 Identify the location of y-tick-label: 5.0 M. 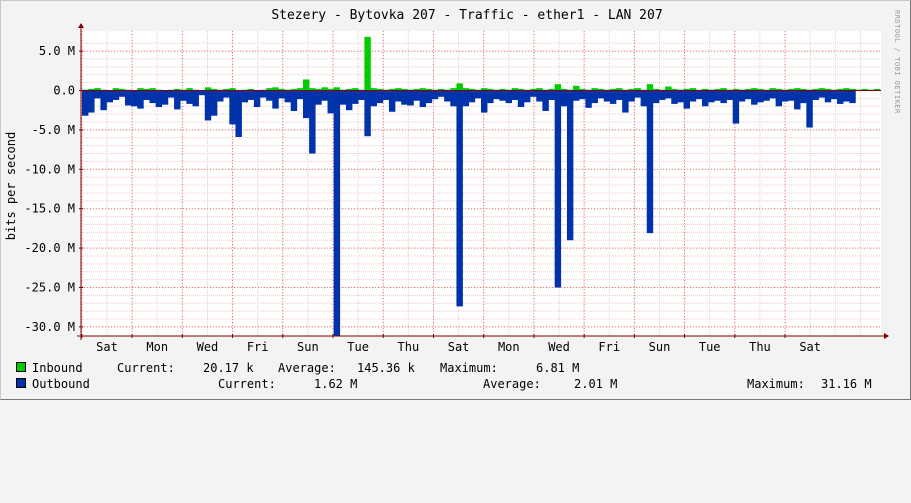
(57, 51).